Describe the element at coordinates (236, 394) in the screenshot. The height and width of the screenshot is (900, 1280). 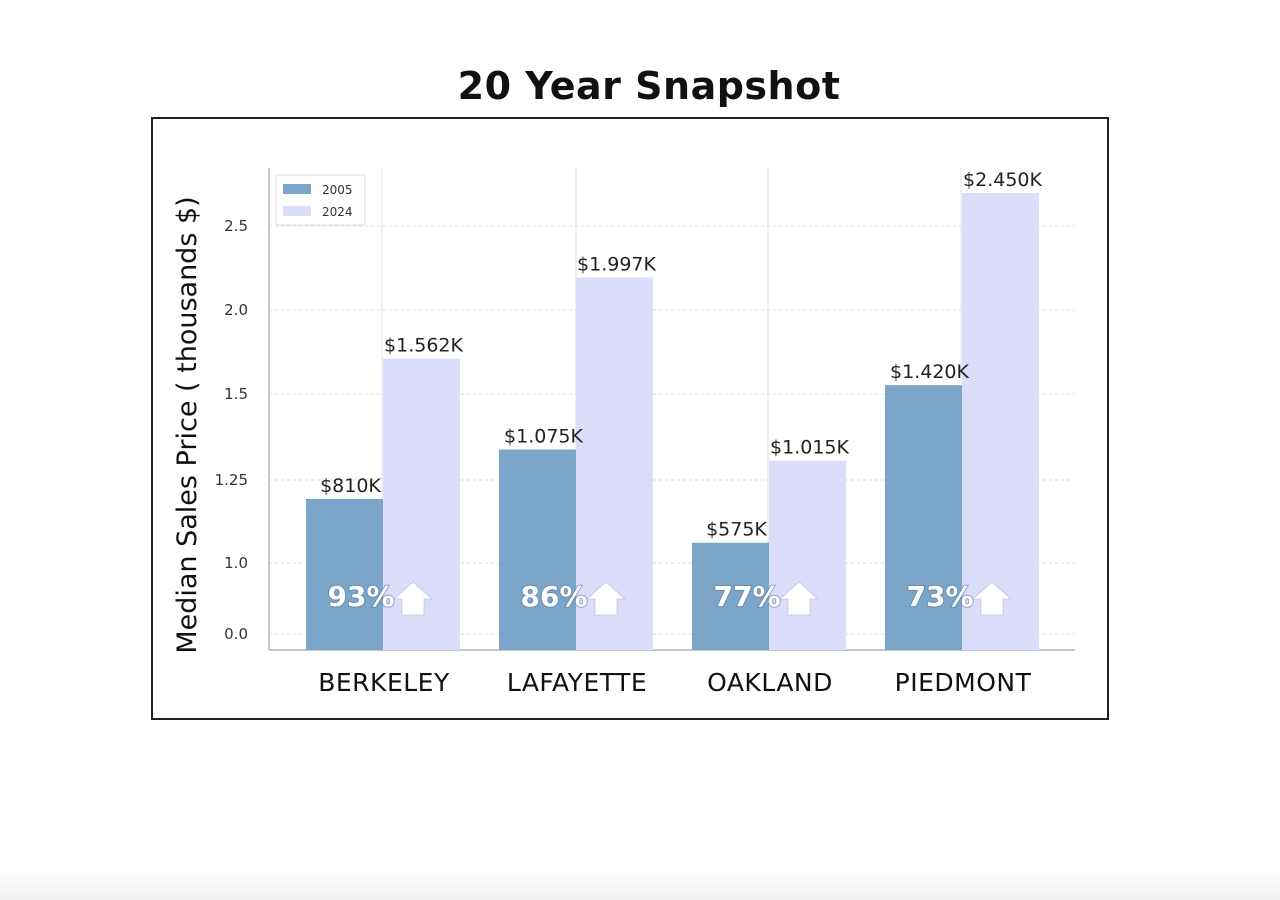
I see `y-tick-label: 1.5` at that location.